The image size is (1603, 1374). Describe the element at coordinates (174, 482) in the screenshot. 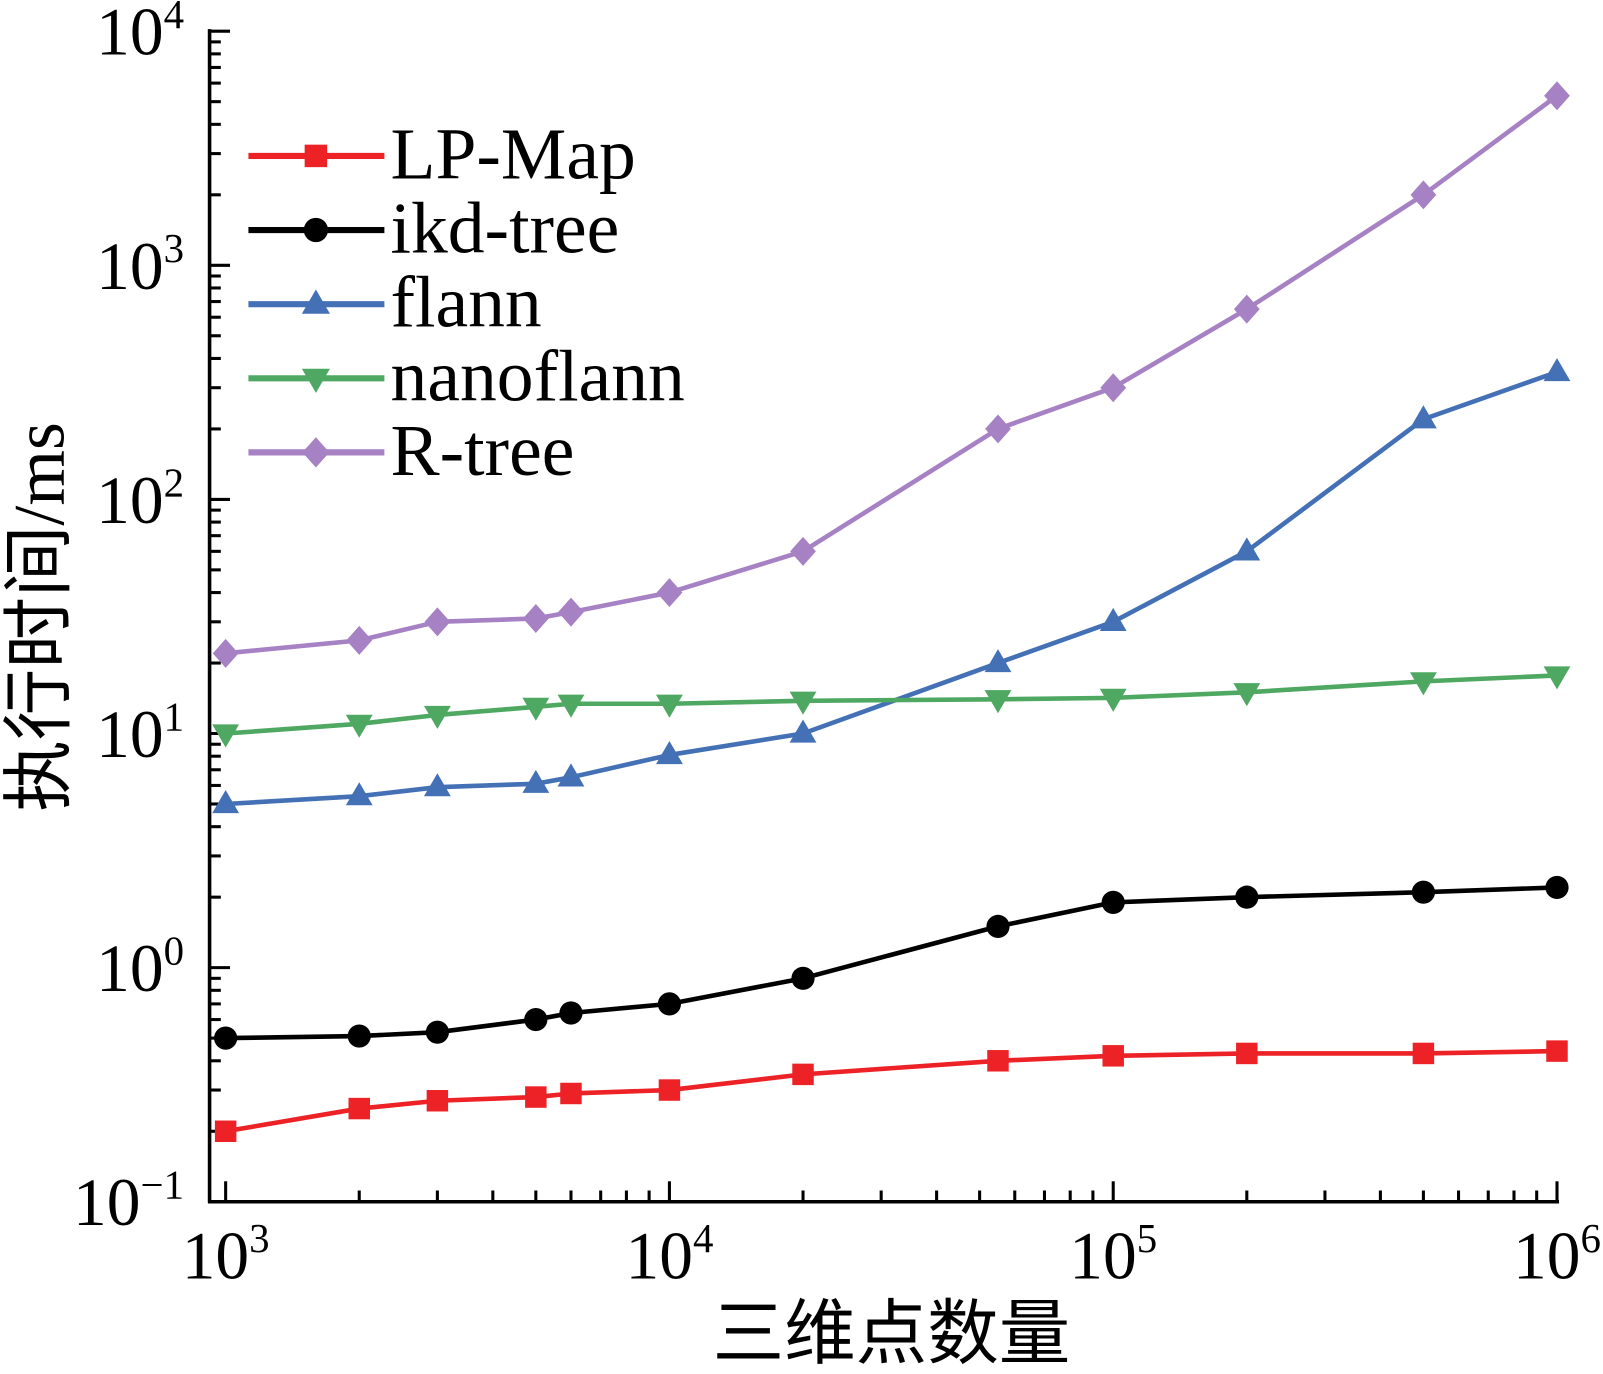

I see `y-tick-label-exponent: 2` at that location.